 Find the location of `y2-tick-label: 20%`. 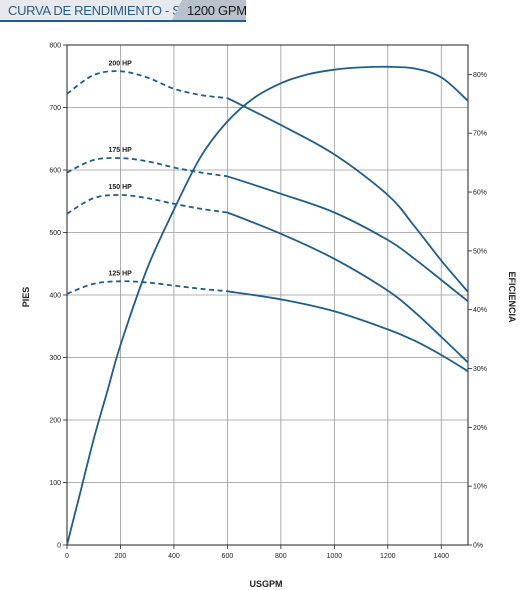

y2-tick-label: 20% is located at coordinates (480, 428).